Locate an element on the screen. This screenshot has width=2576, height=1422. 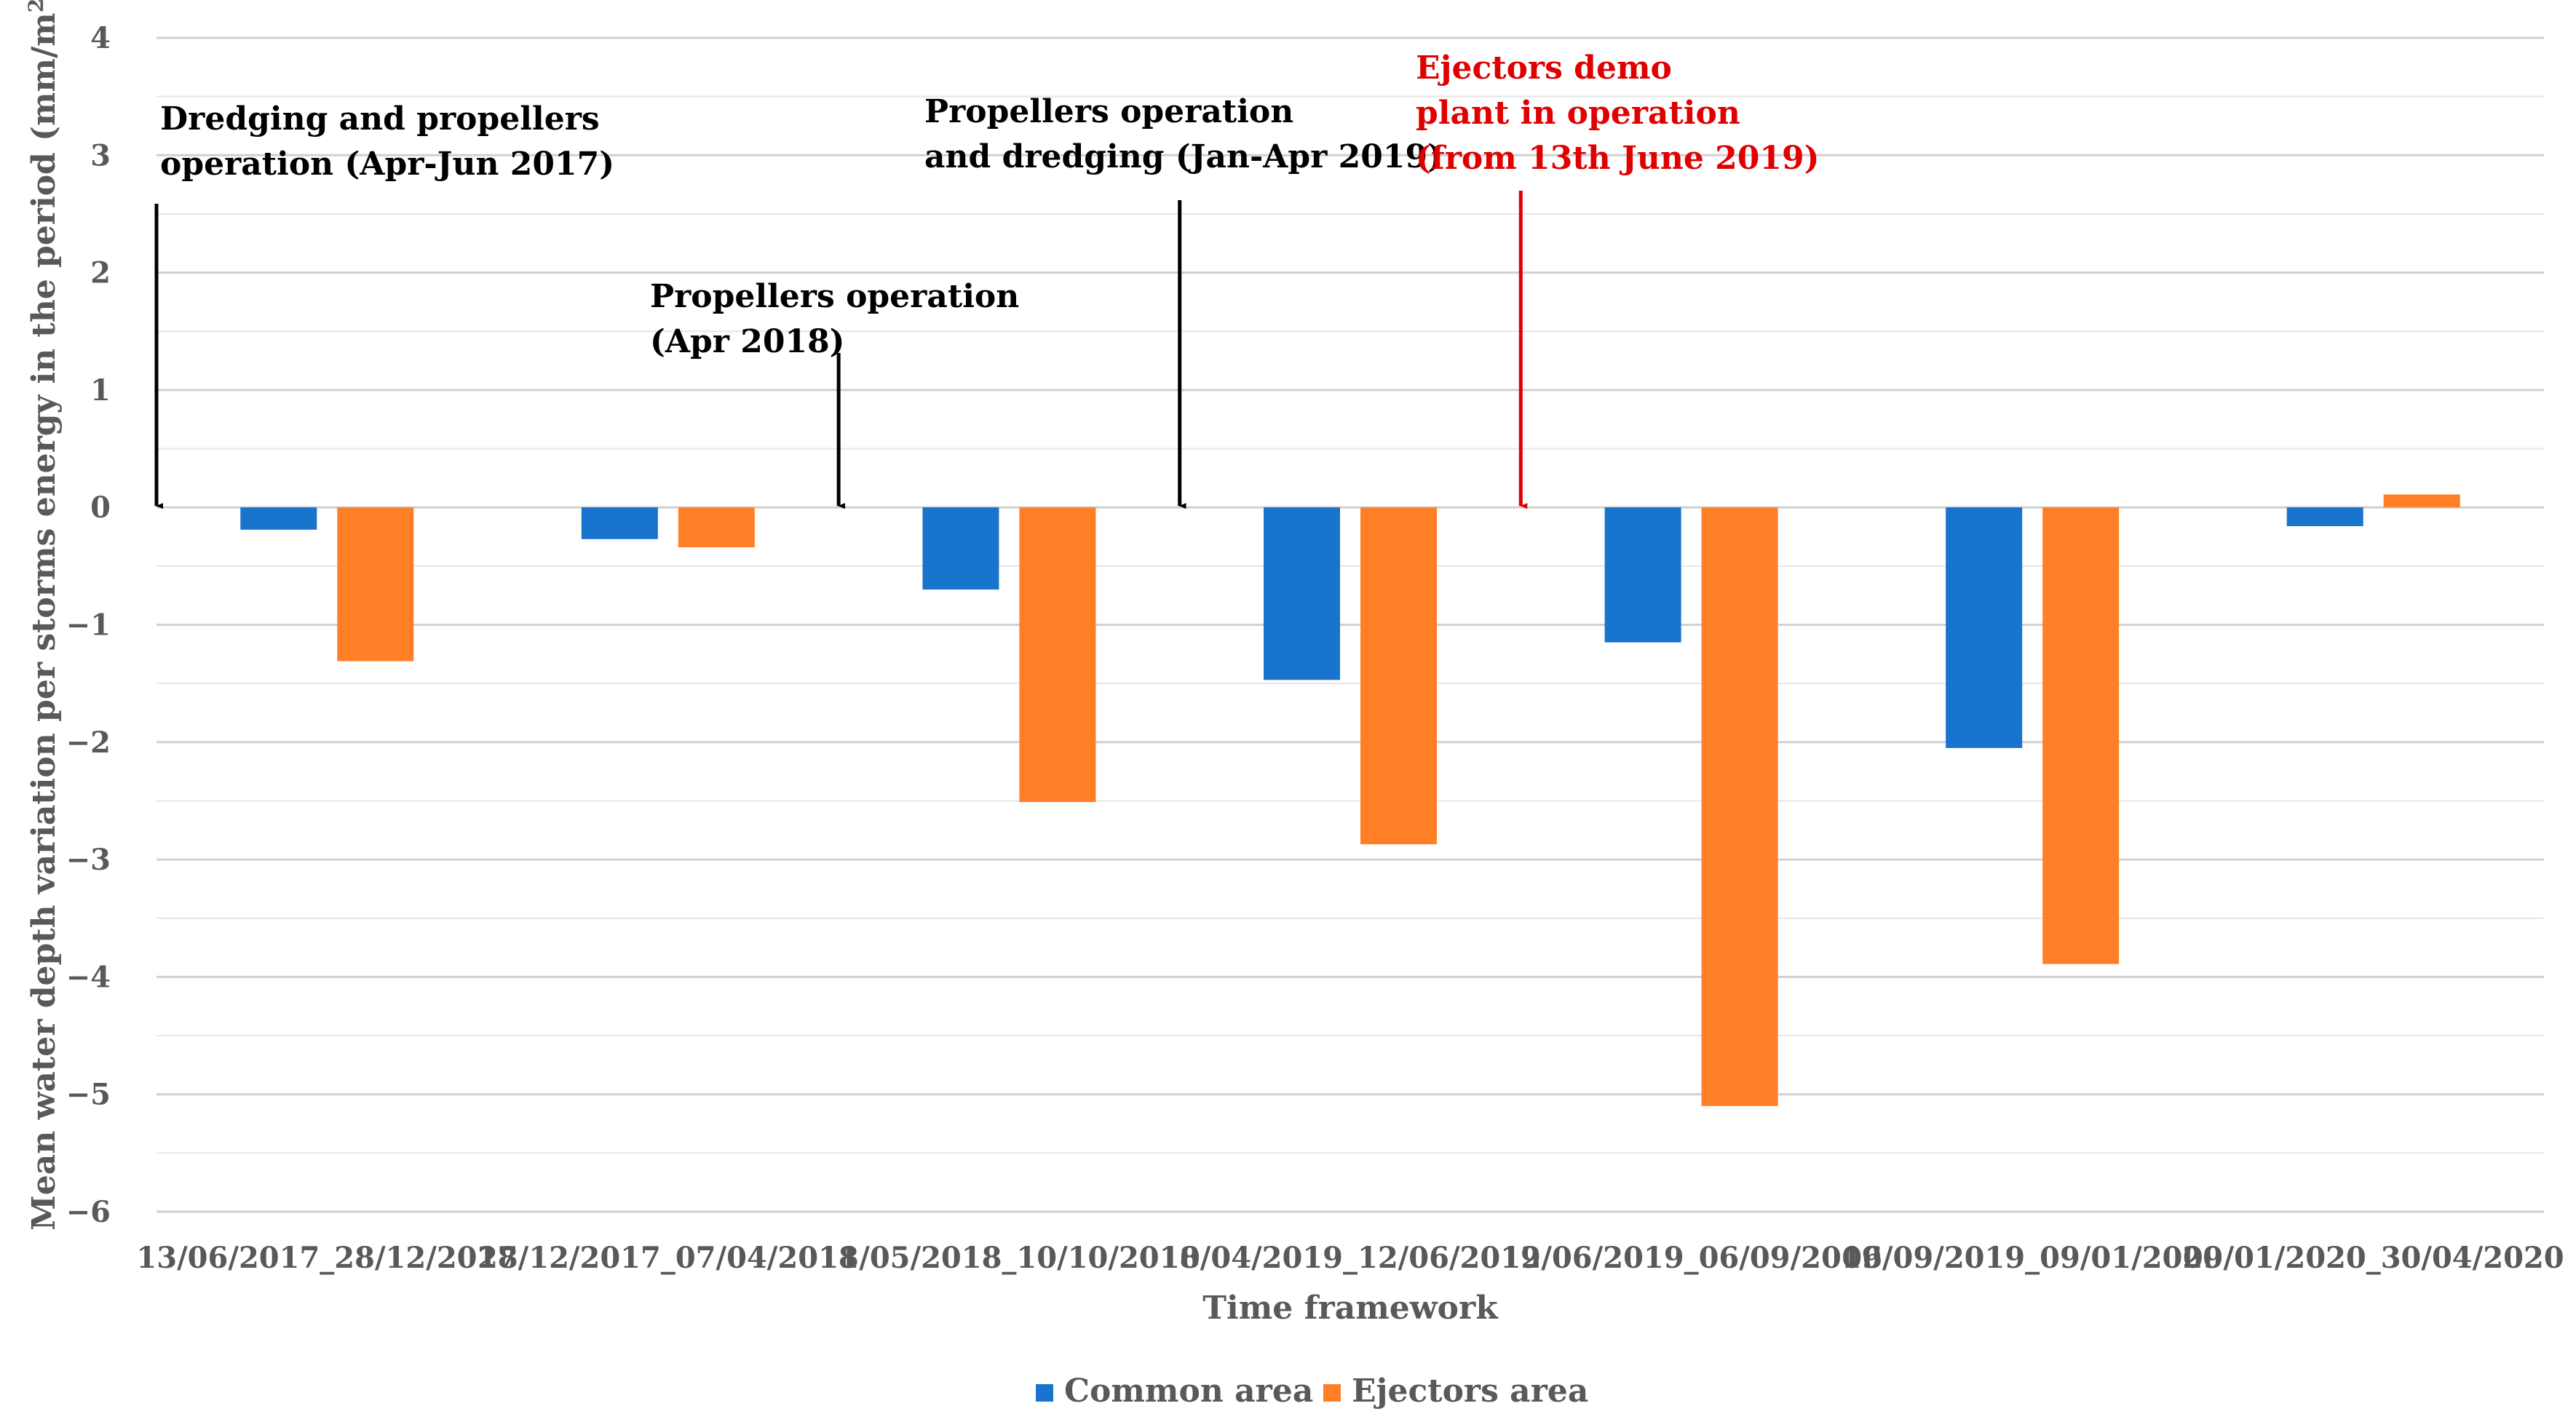
y-axis-title-sup: 2 is located at coordinates (36, 6).